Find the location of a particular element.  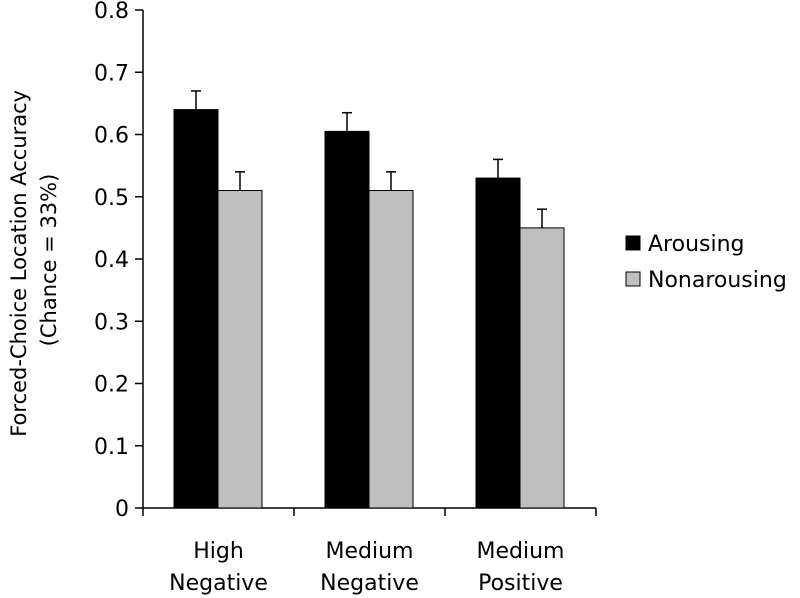

legend: Arousing Nonarousing is located at coordinates (706, 262).